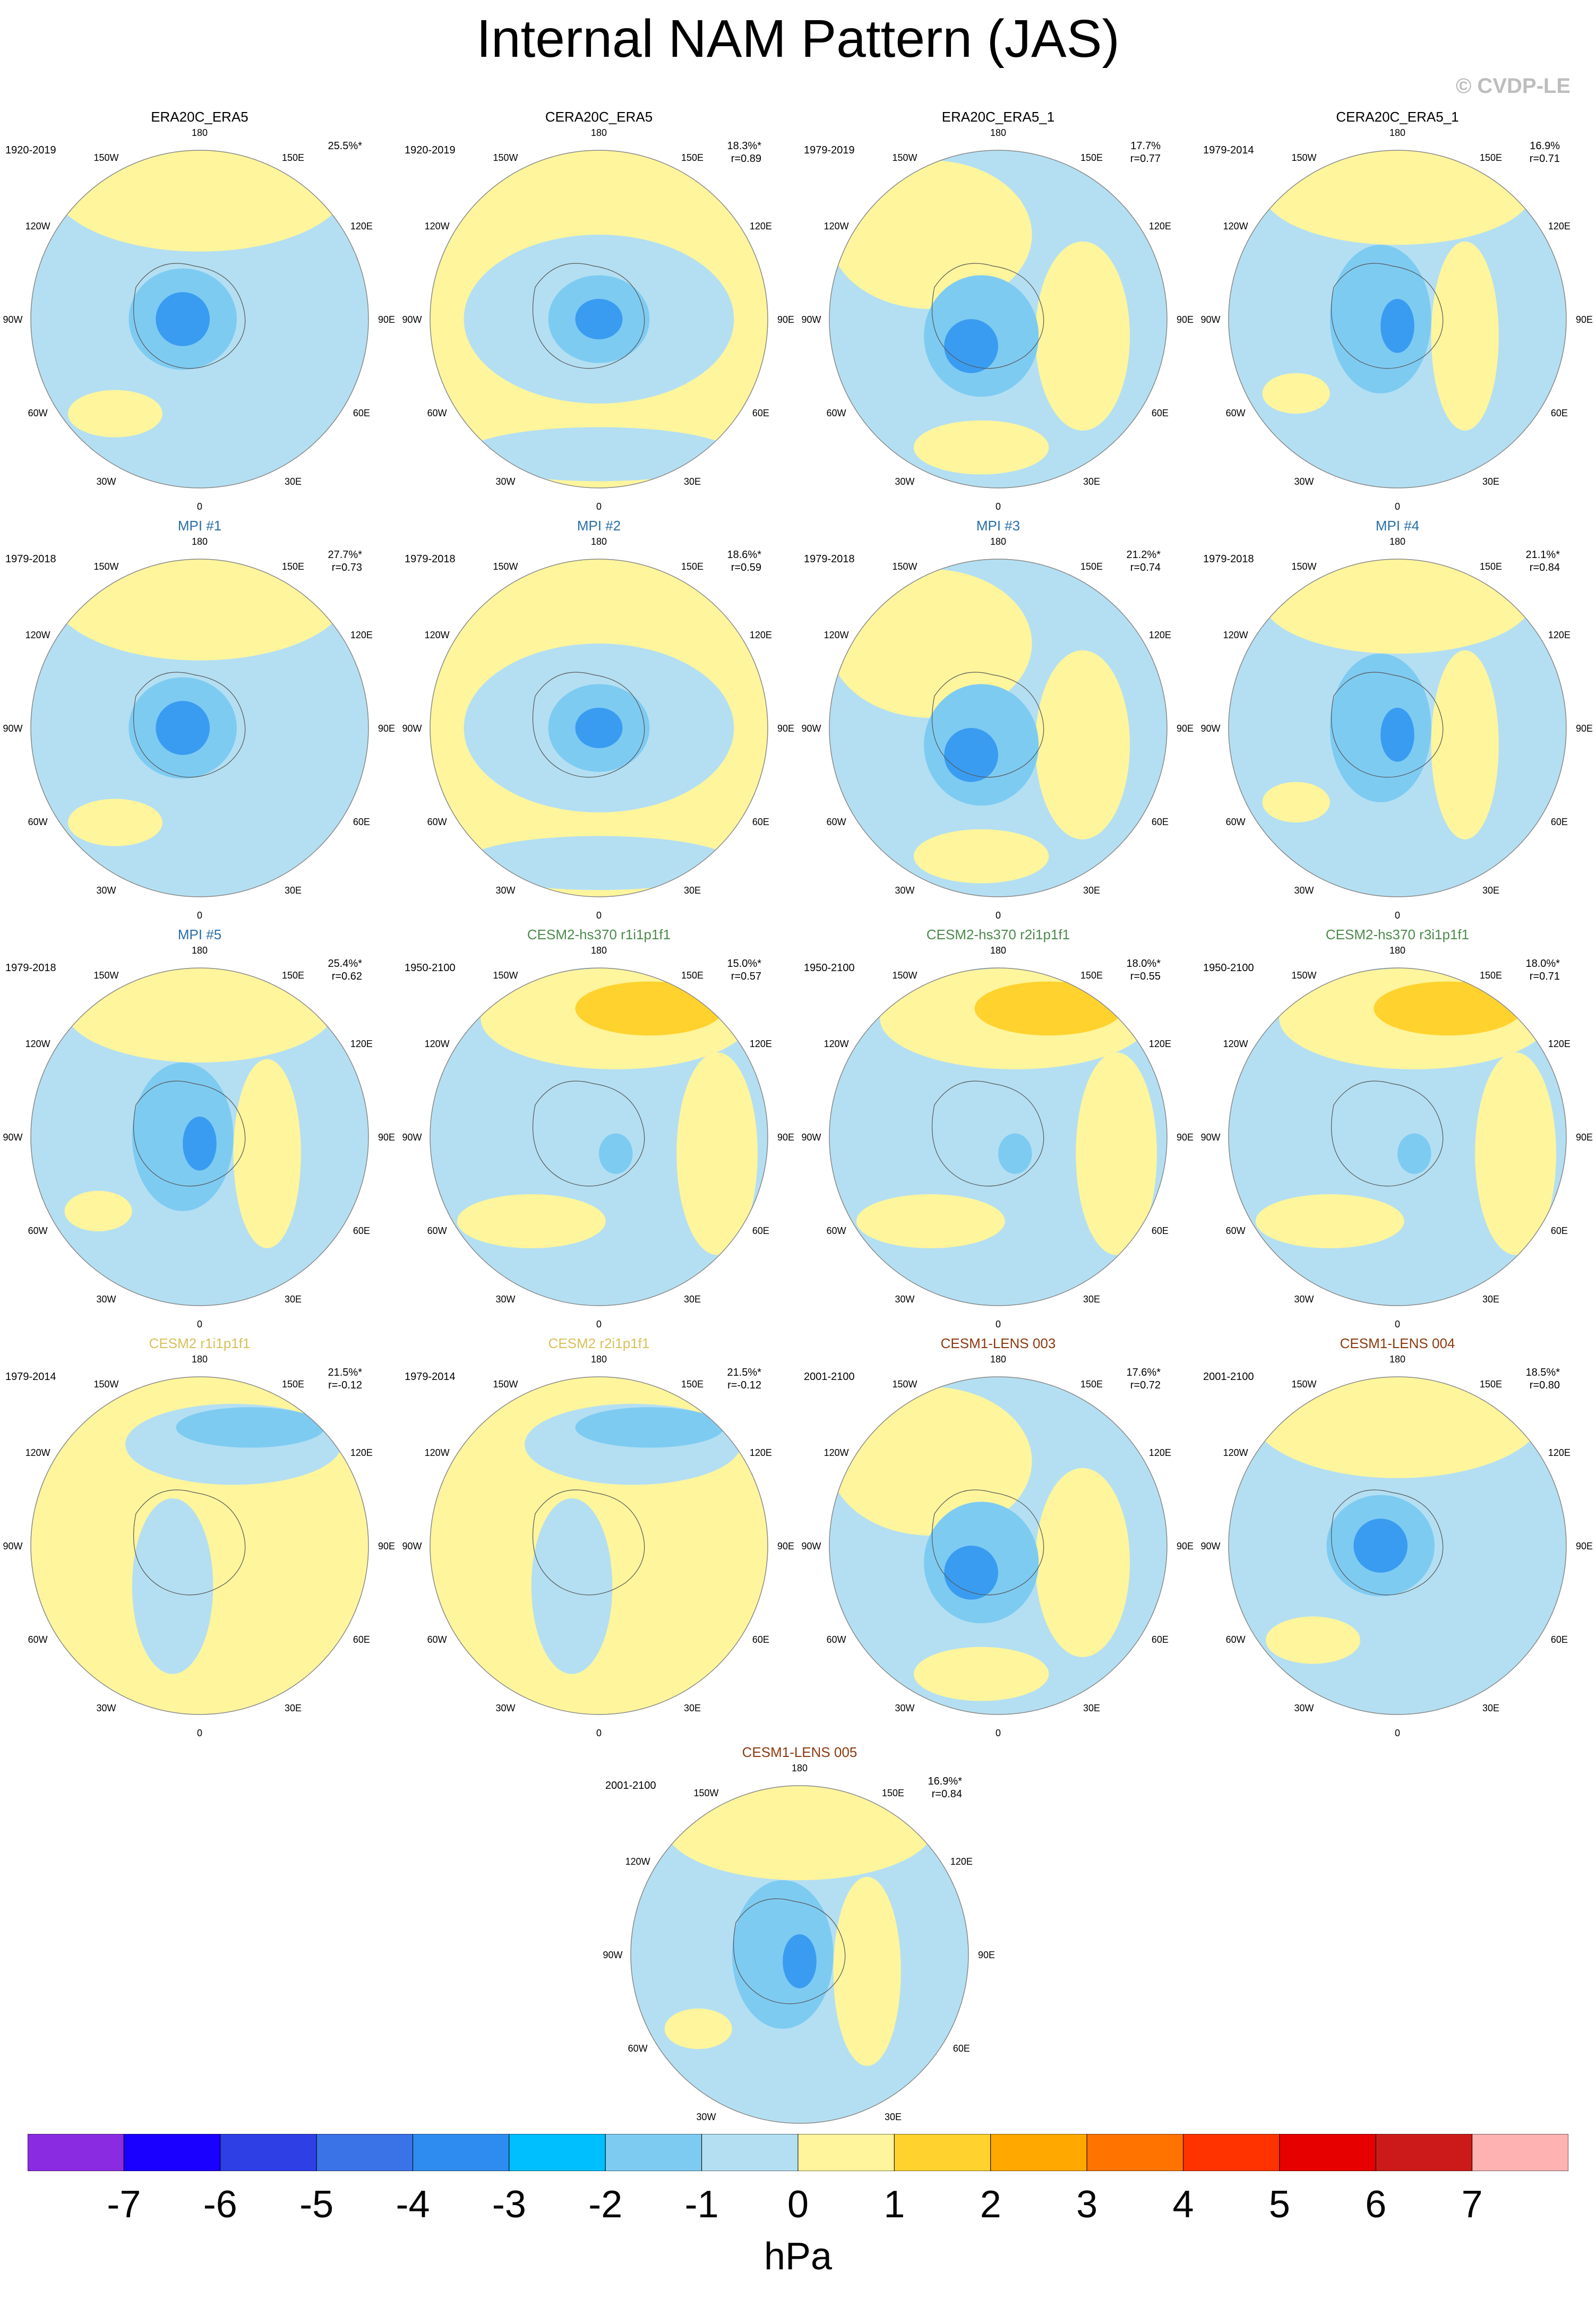  I want to click on panel-period: 1979-2018, so click(430, 559).